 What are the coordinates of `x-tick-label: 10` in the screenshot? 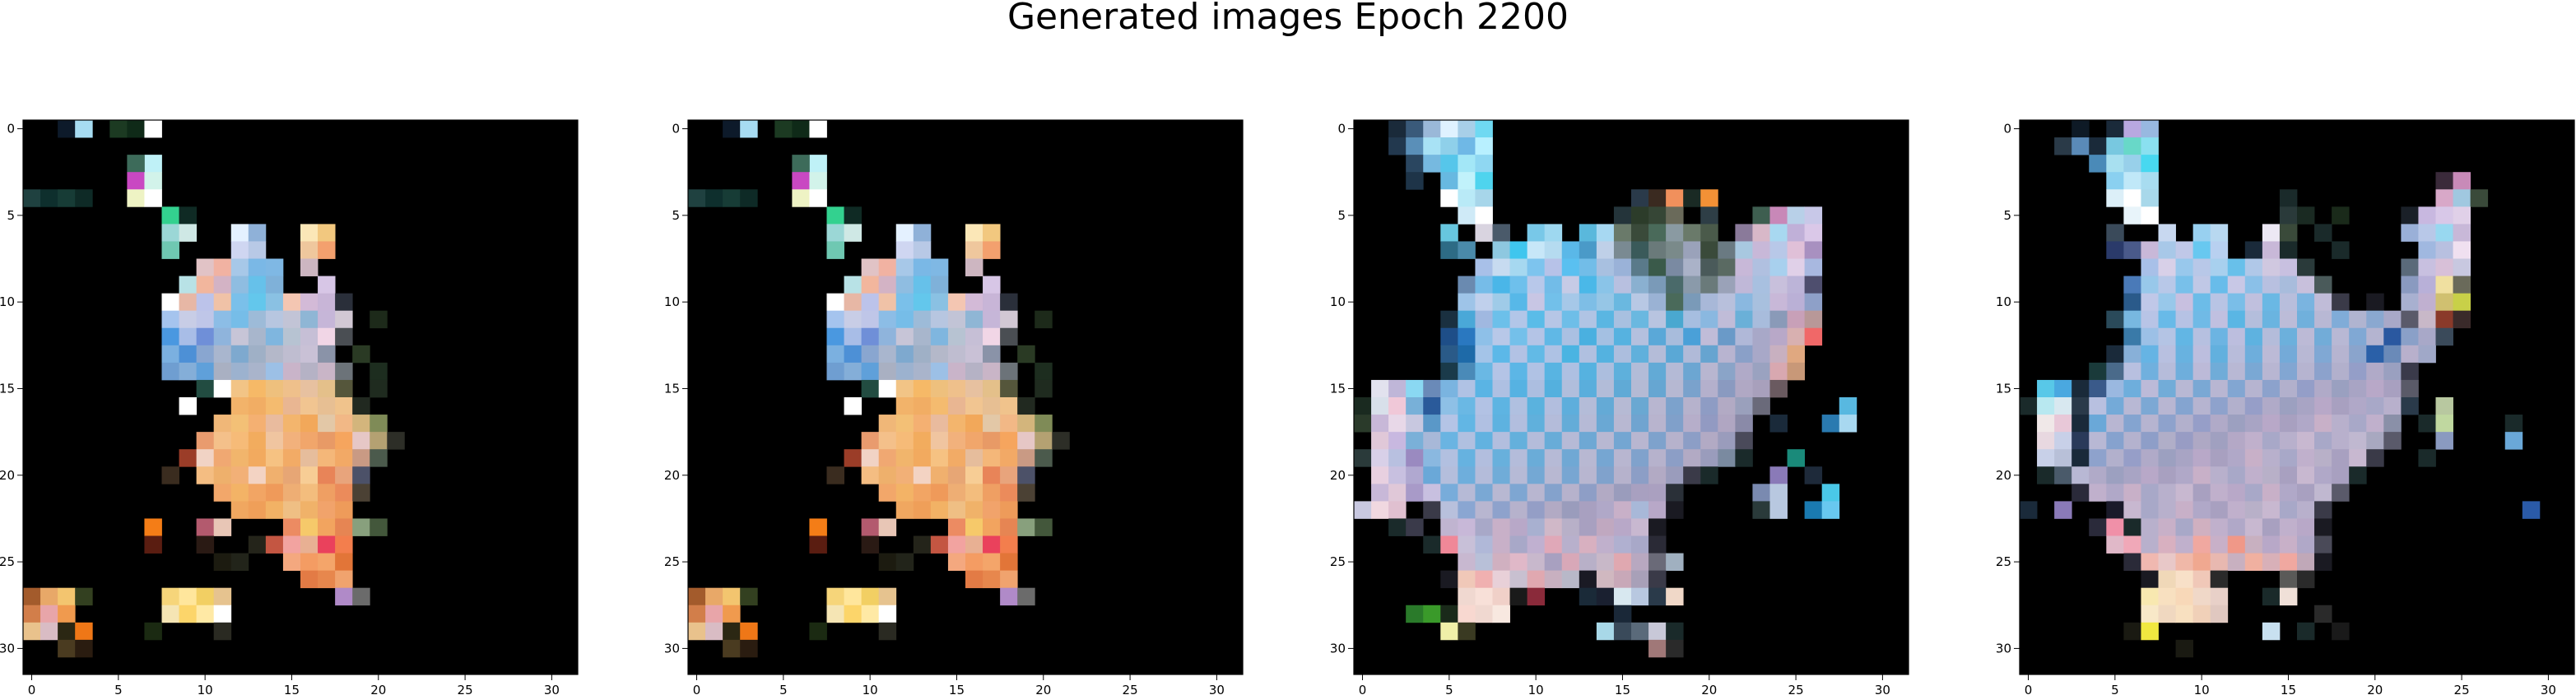 It's located at (1536, 689).